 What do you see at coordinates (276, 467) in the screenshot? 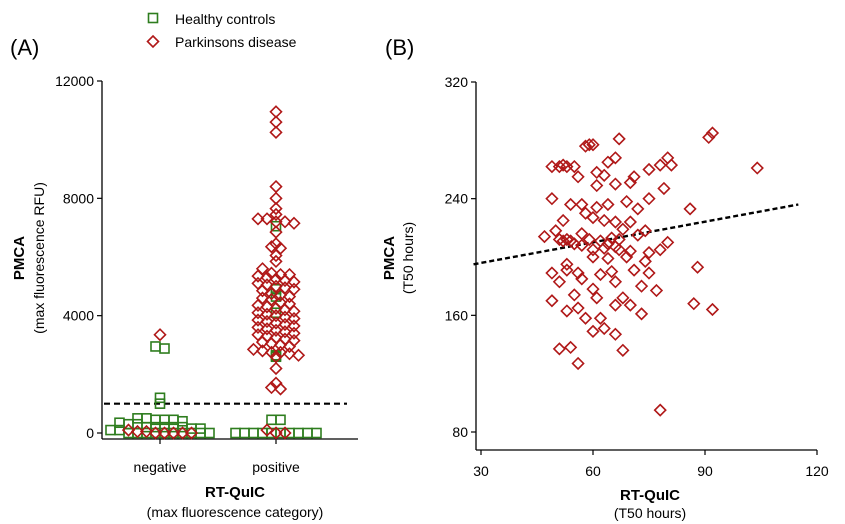
I see `panel-a-xtick-label: positive` at bounding box center [276, 467].